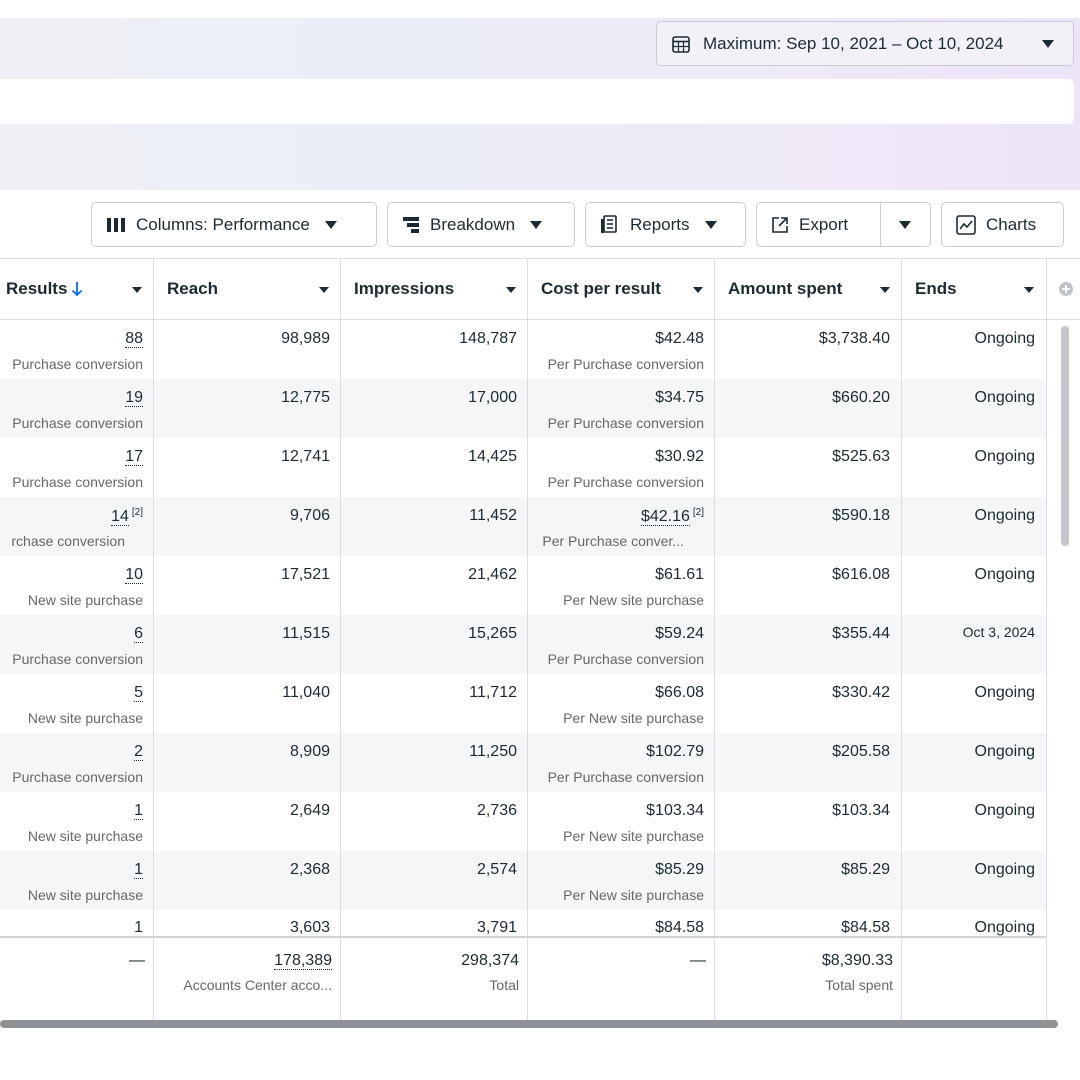 The width and height of the screenshot is (1080, 1080). What do you see at coordinates (138, 634) in the screenshot?
I see `results-cell: 6` at bounding box center [138, 634].